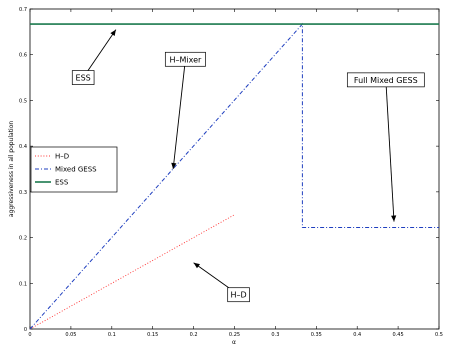  What do you see at coordinates (11, 169) in the screenshot?
I see `y-axis-label: aggressiveness in all population` at bounding box center [11, 169].